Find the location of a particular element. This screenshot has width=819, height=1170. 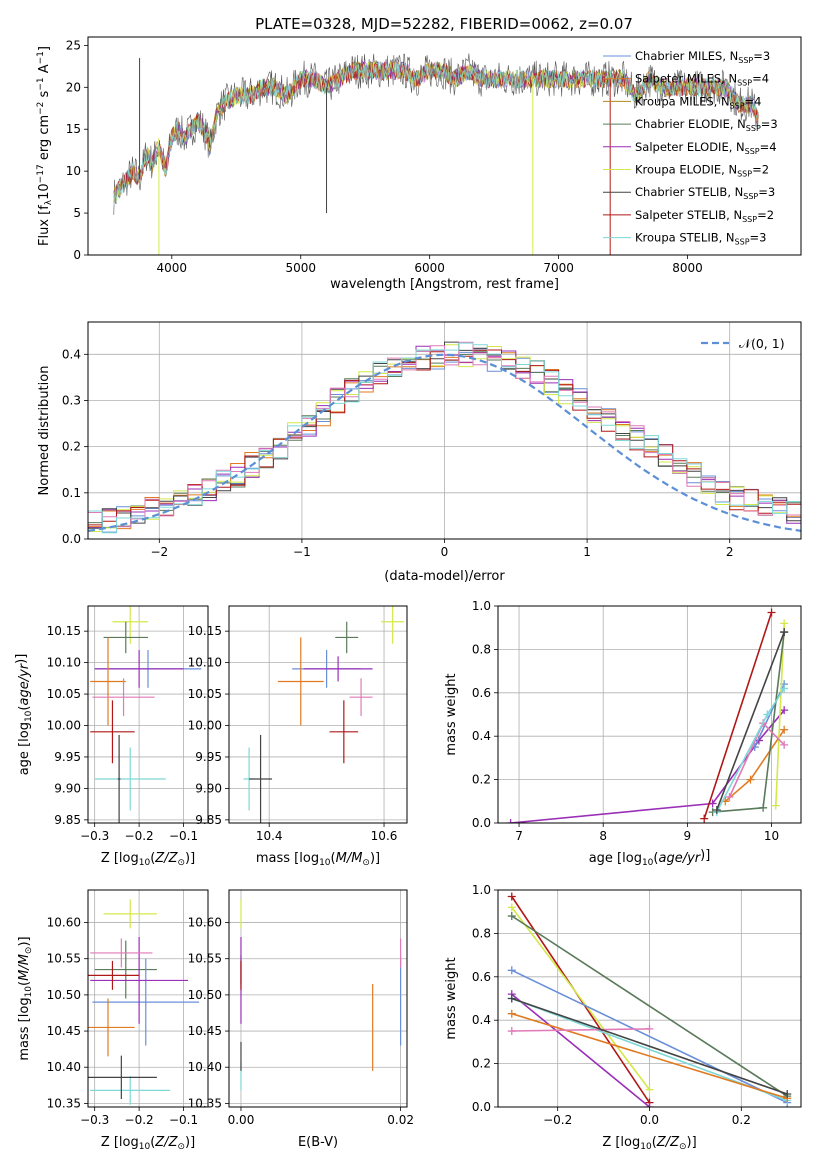

mass-vs-ebv-ytick-label: 10.55 is located at coordinates (205, 959).